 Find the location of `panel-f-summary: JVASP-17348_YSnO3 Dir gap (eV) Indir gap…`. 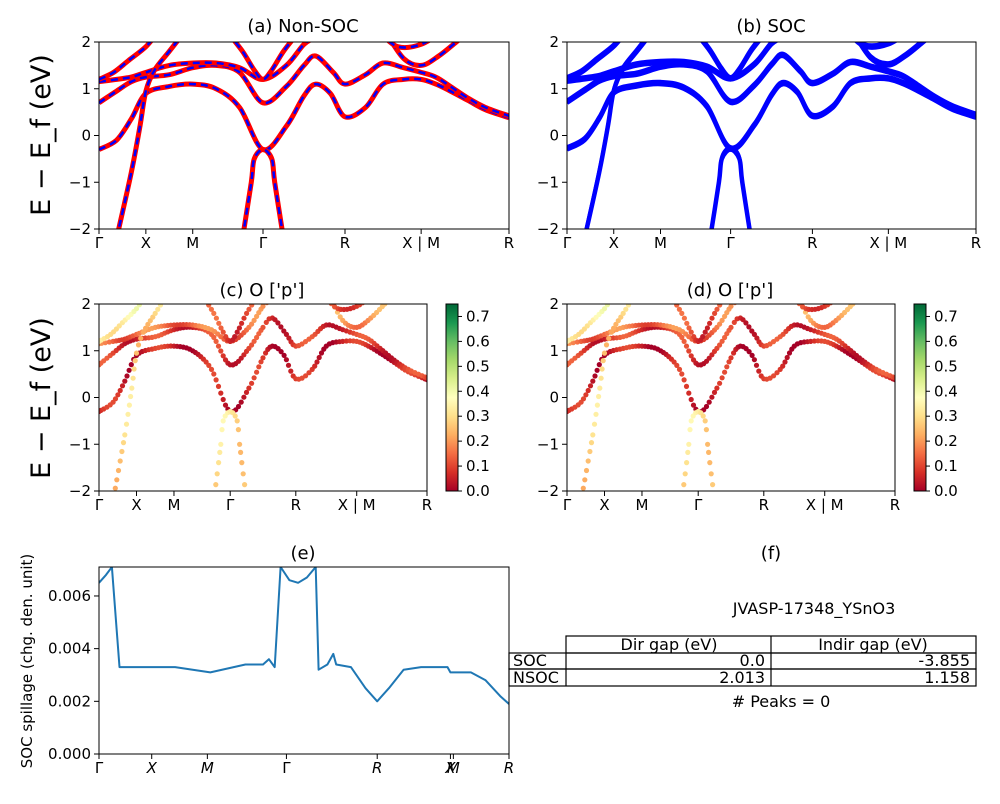

panel-f-summary: JVASP-17348_YSnO3 Dir gap (eV) Indir gap… is located at coordinates (742, 655).